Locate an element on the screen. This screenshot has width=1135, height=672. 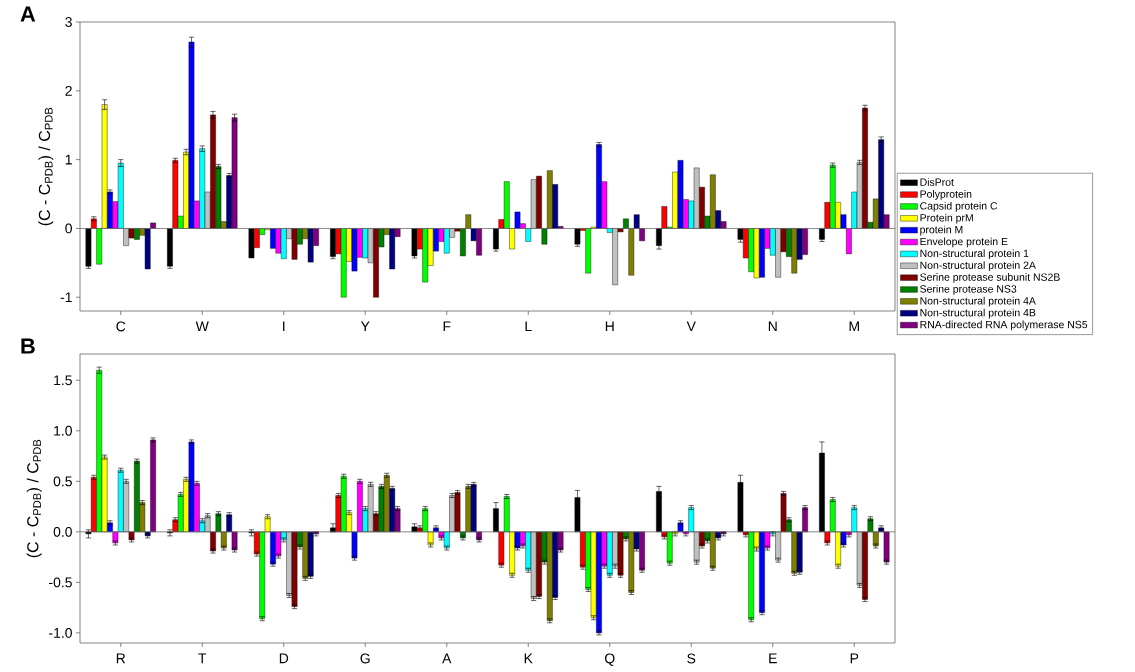
legend-label: Non-structural protein 4B is located at coordinates (978, 313).